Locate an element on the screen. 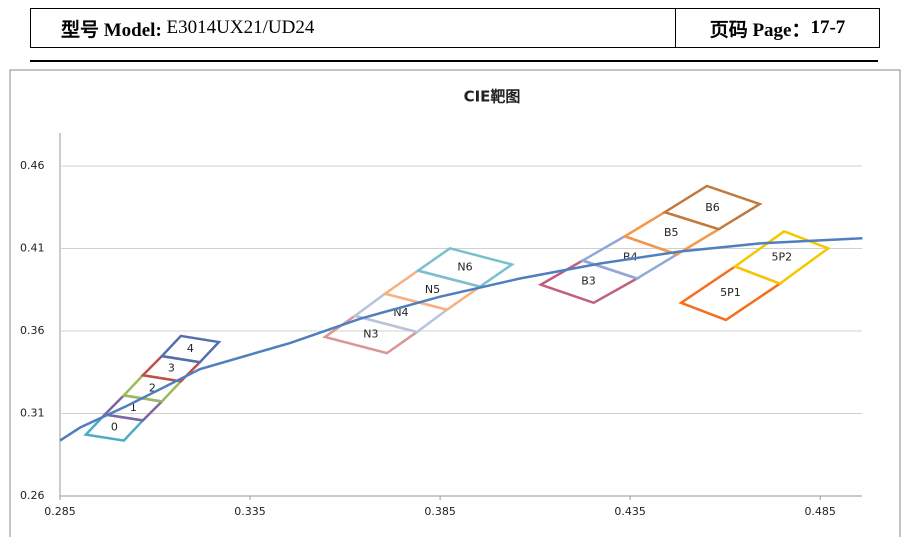 The width and height of the screenshot is (919, 537). bin-label: 4 is located at coordinates (190, 348).